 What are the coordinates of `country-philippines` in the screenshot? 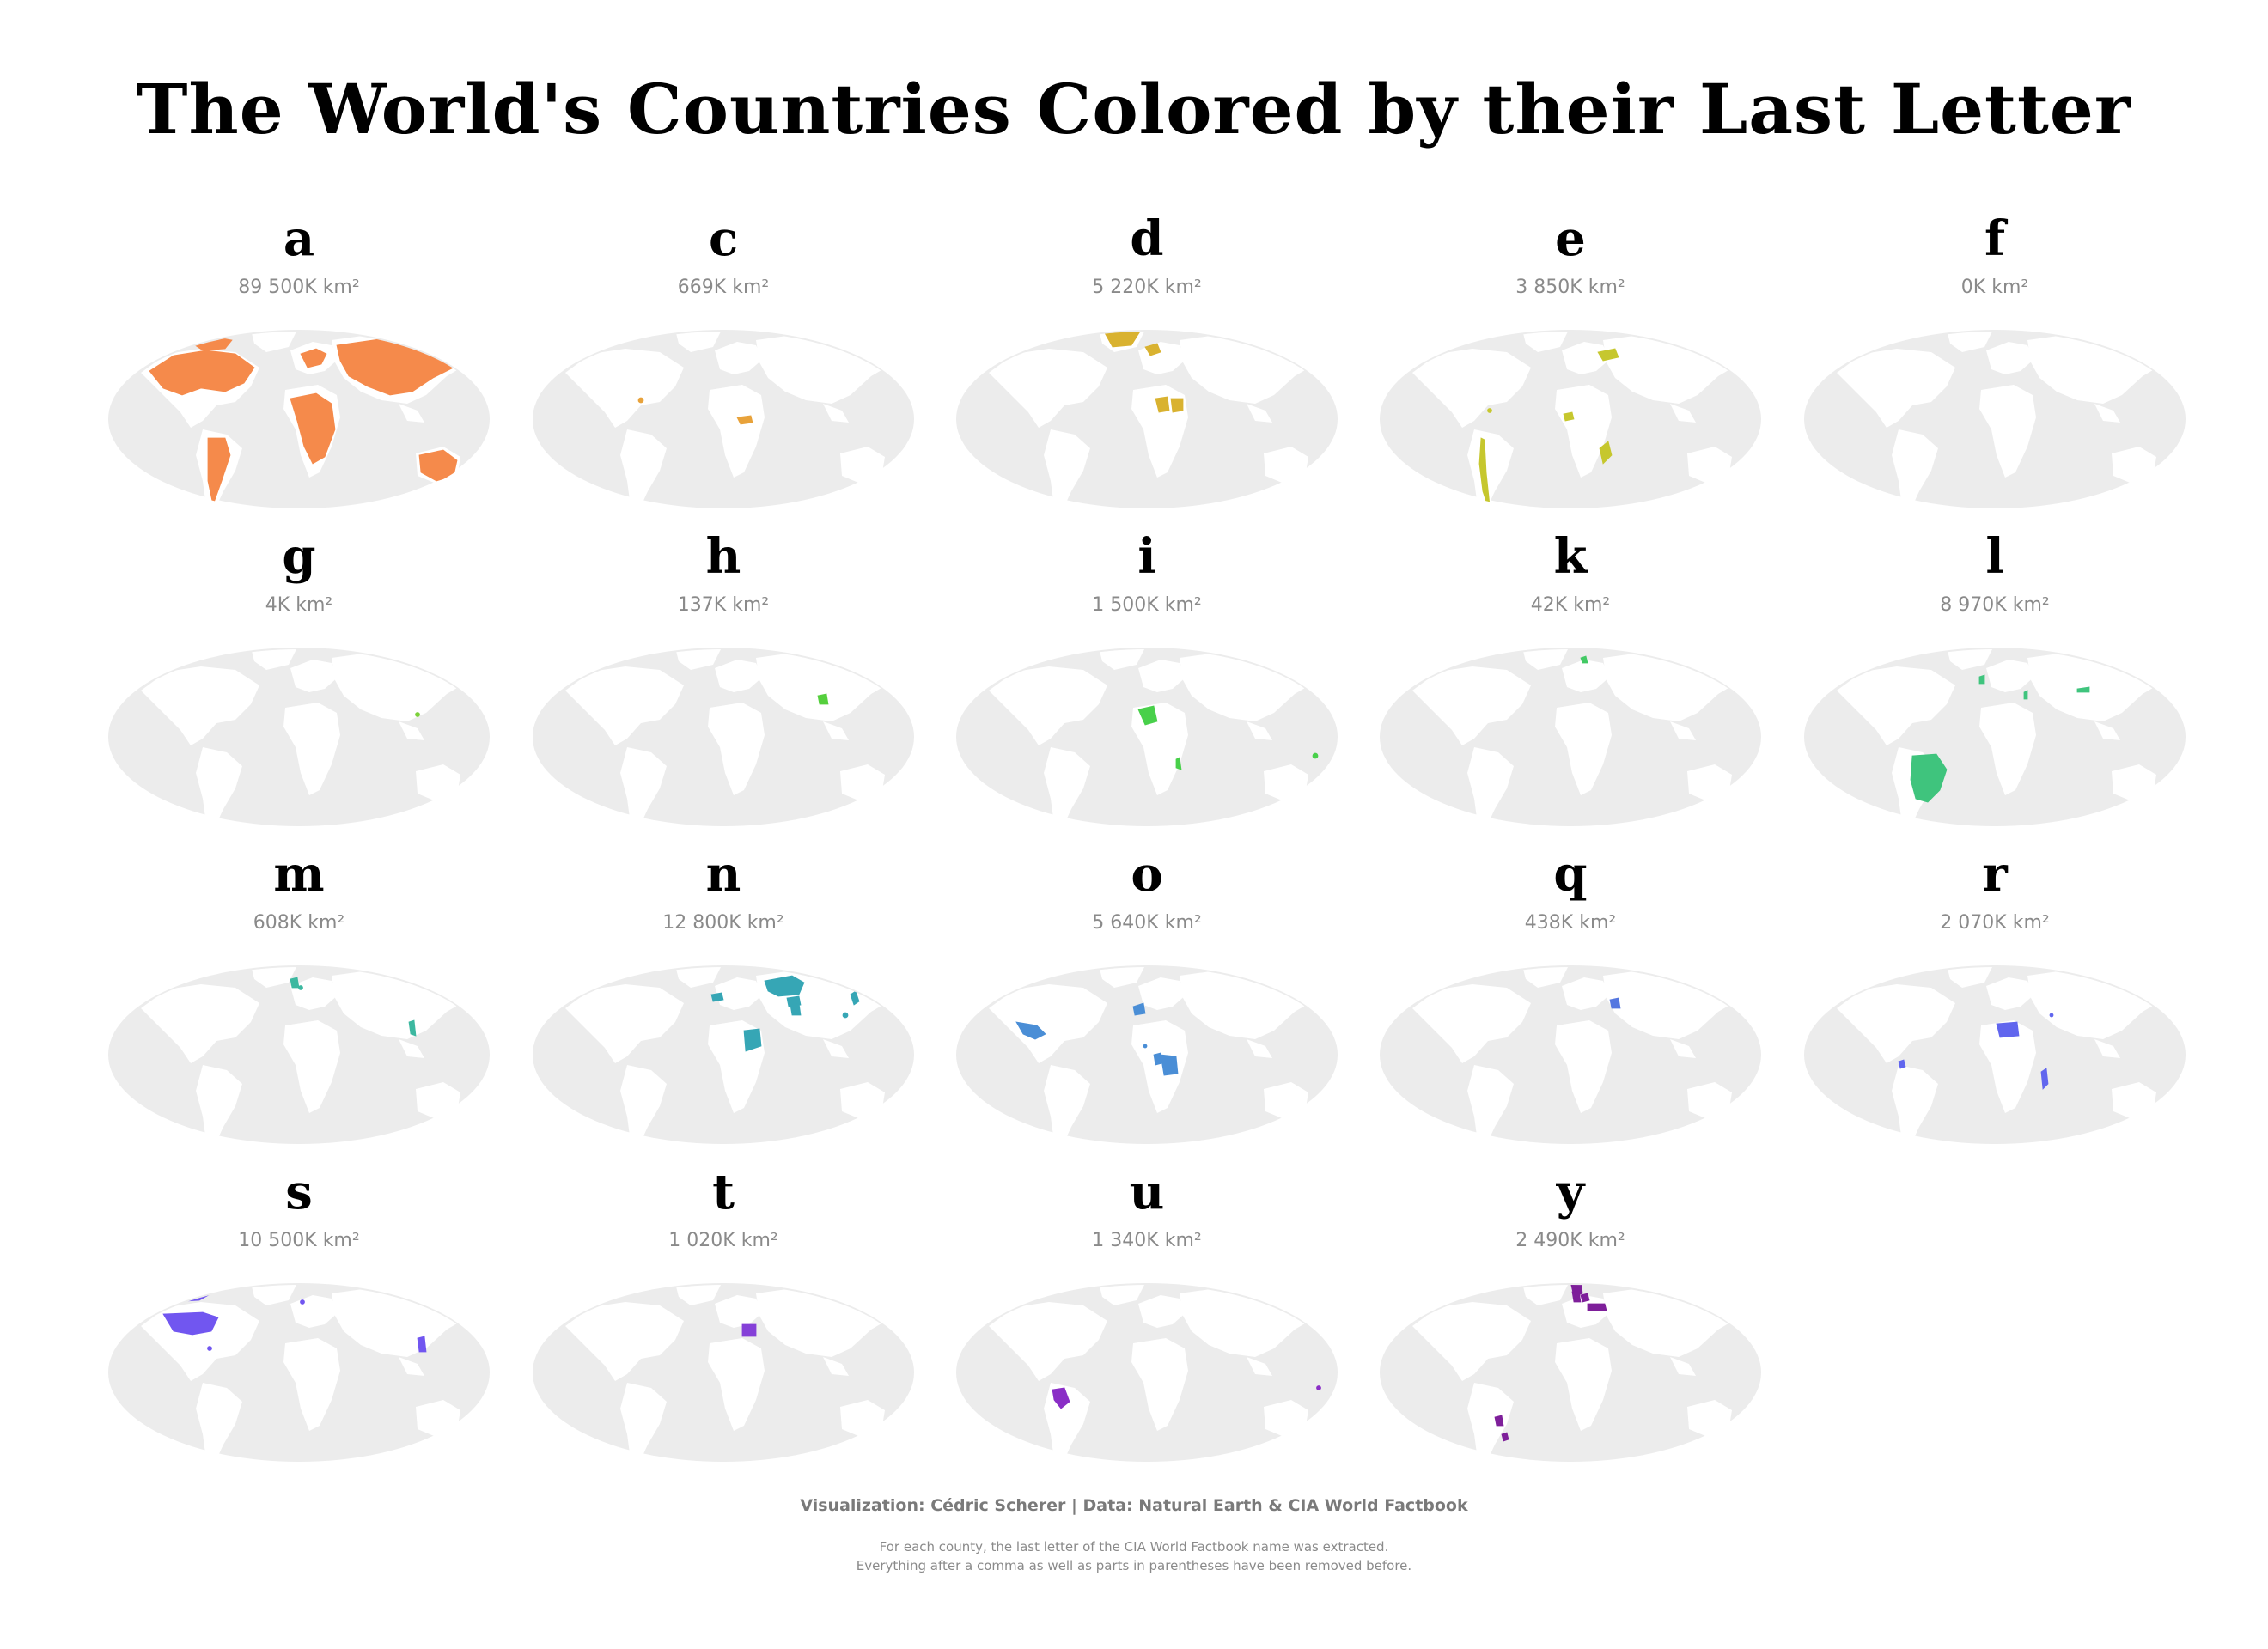 It's located at (422, 1345).